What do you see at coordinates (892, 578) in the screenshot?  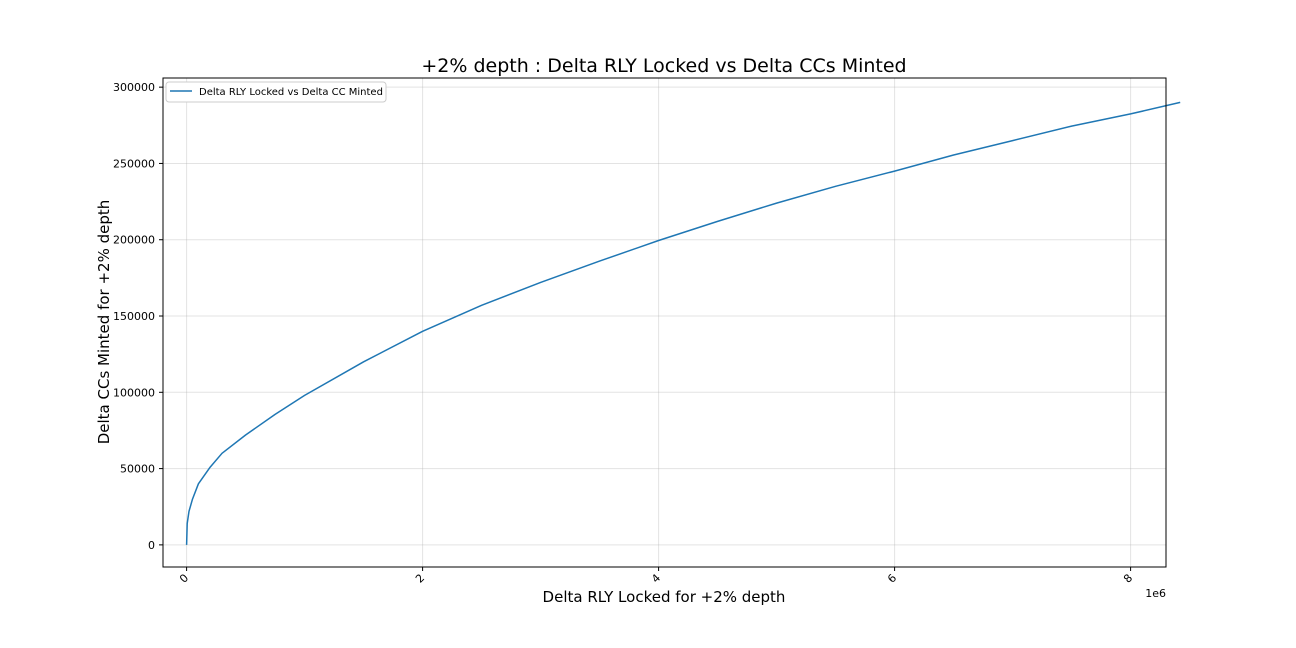 I see `x-tick-label: 6` at bounding box center [892, 578].